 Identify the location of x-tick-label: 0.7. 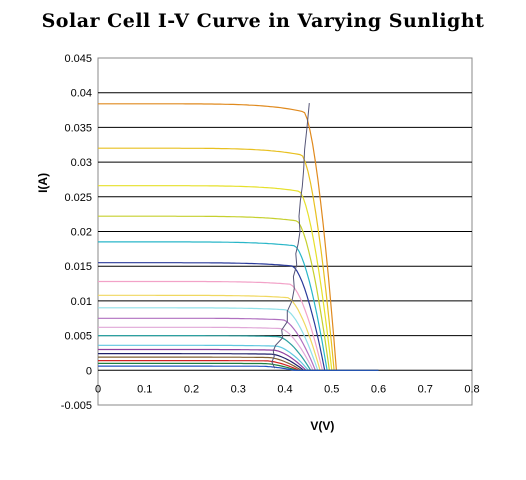
(425, 389).